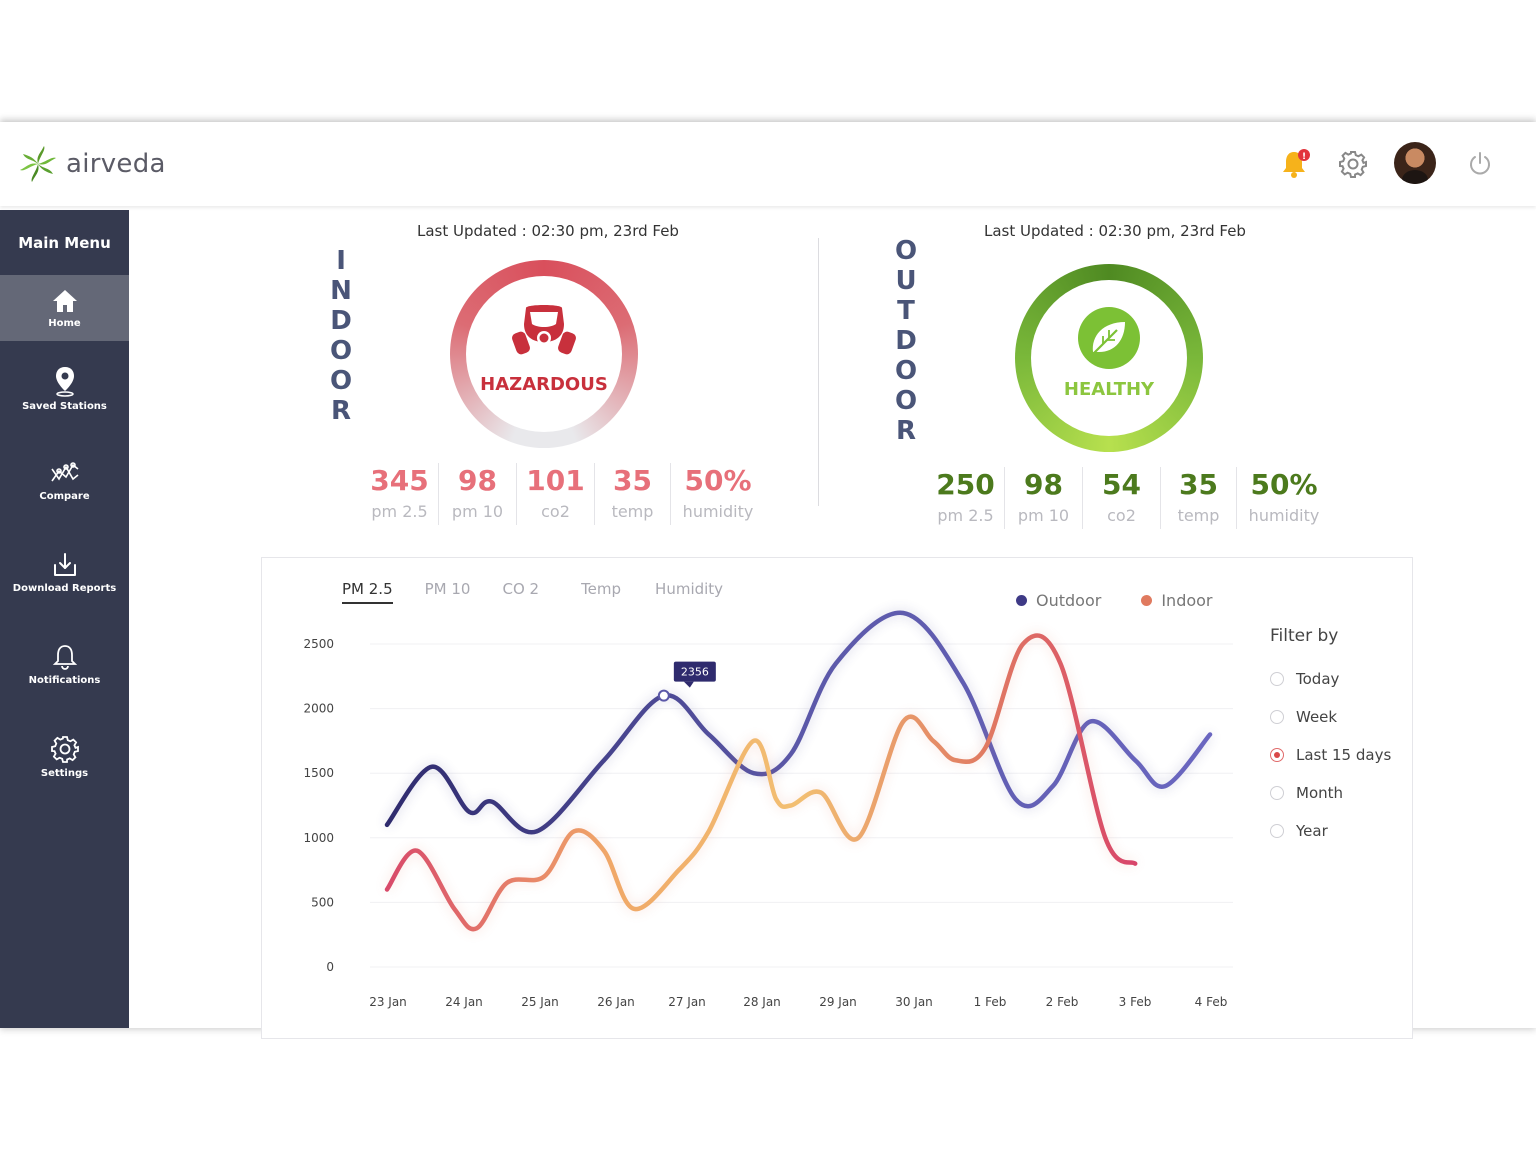  I want to click on brand-logo: airveda, so click(92, 164).